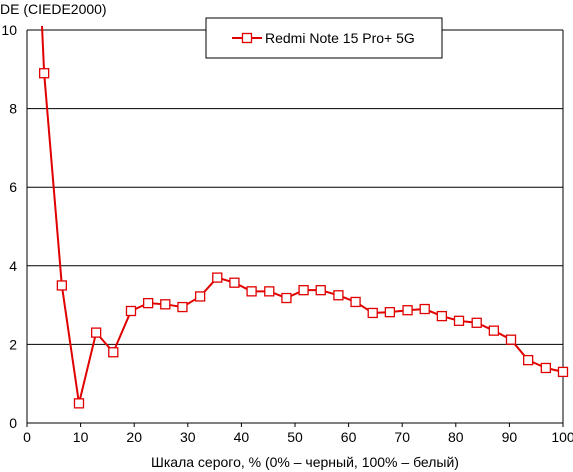  Describe the element at coordinates (9, 226) in the screenshot. I see `y-tick-labels: 0 2 4 6 8 10` at that location.